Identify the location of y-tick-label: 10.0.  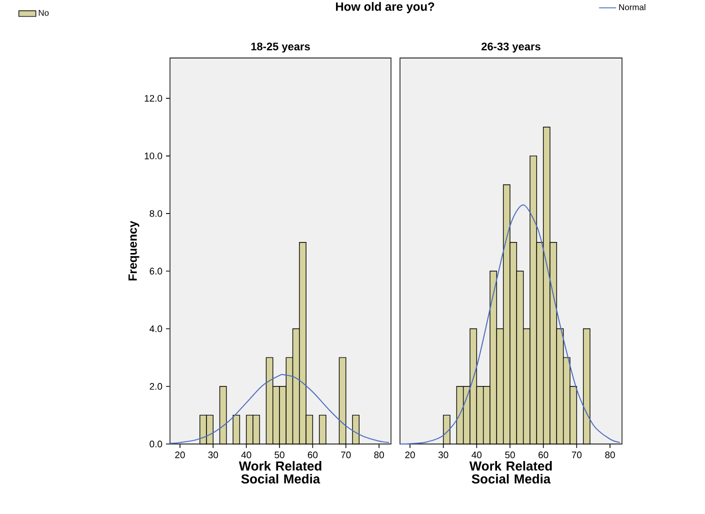
(153, 156).